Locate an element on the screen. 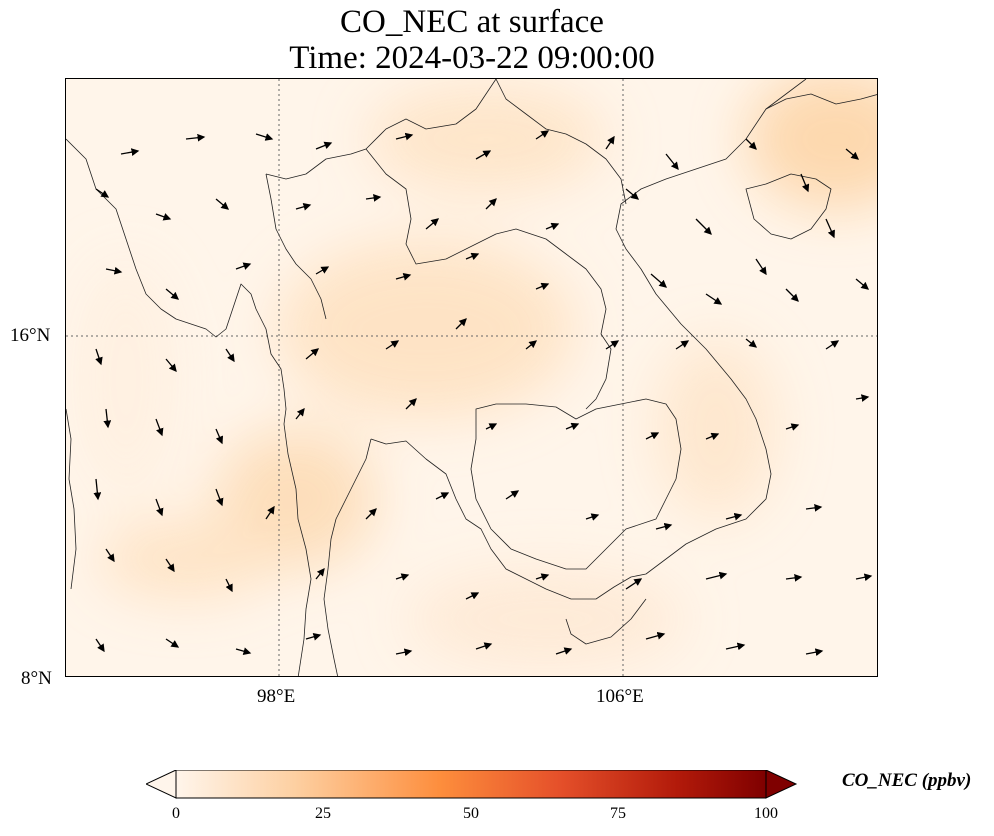 The height and width of the screenshot is (836, 994). lon-label-98e: 98°E is located at coordinates (276, 696).